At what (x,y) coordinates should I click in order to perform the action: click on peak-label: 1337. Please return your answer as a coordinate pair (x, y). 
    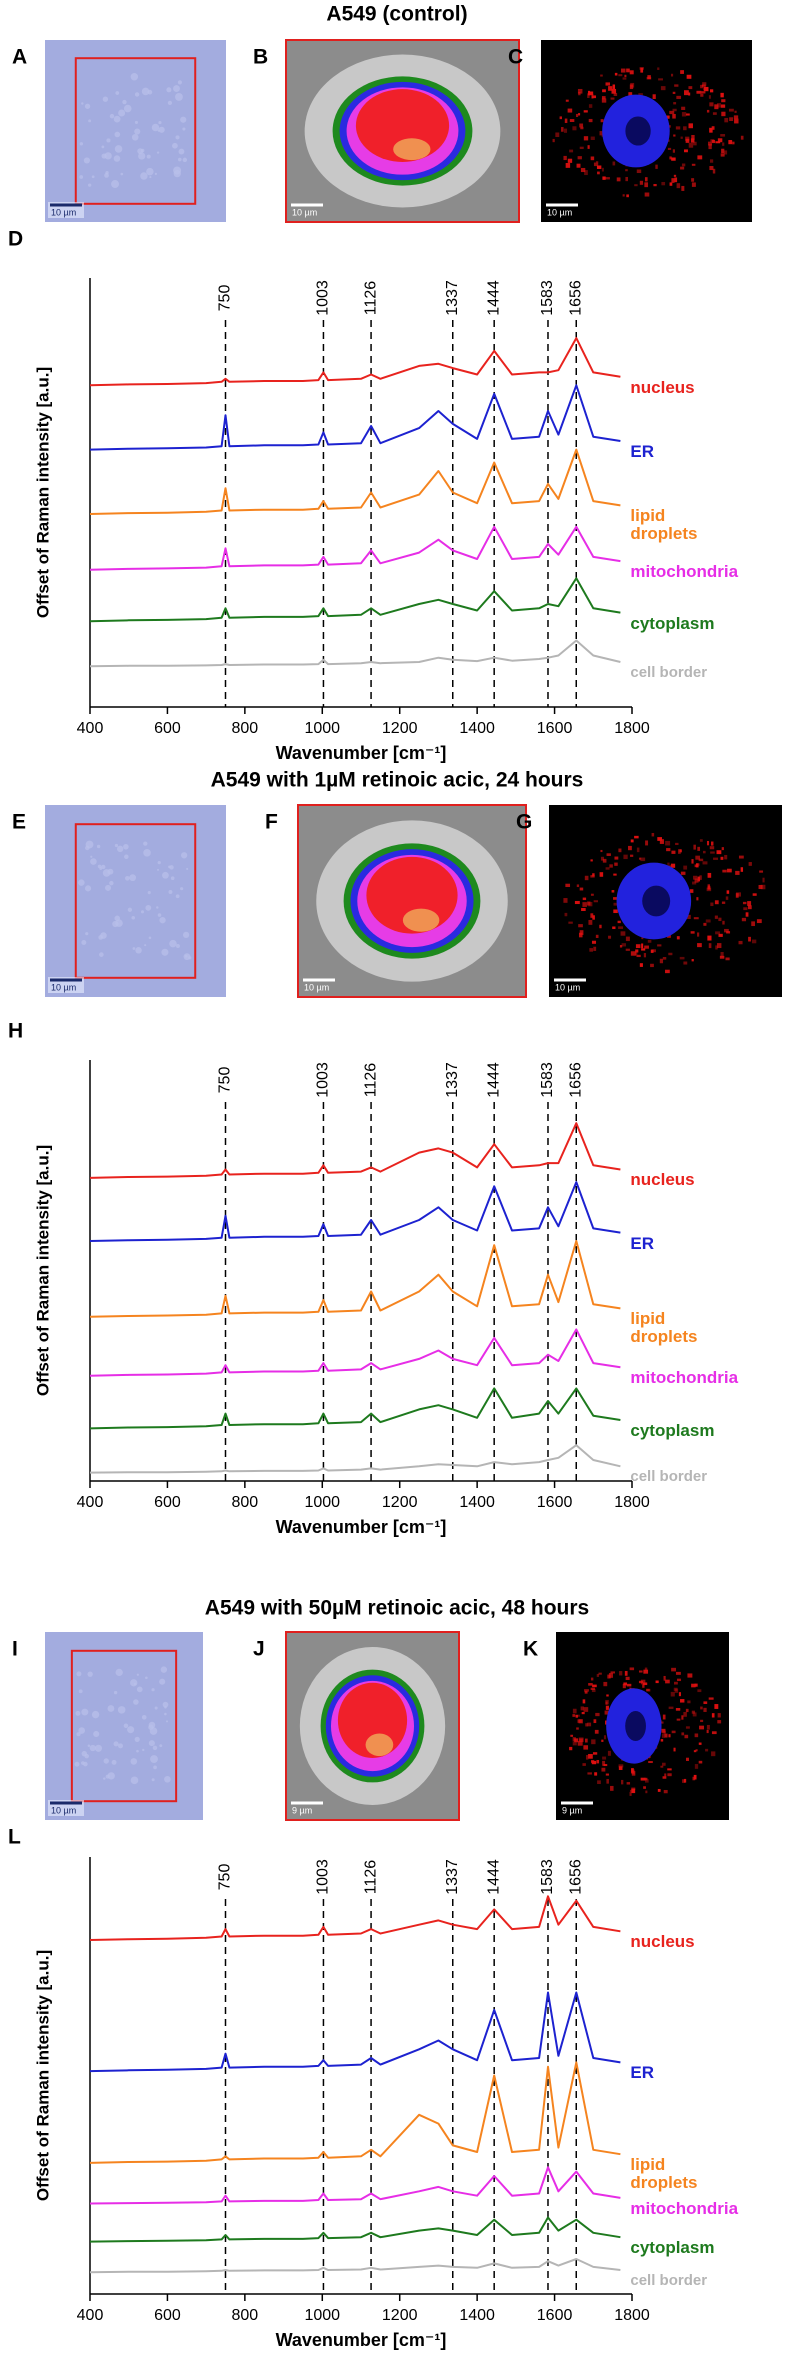
    Looking at the image, I should click on (452, 1080).